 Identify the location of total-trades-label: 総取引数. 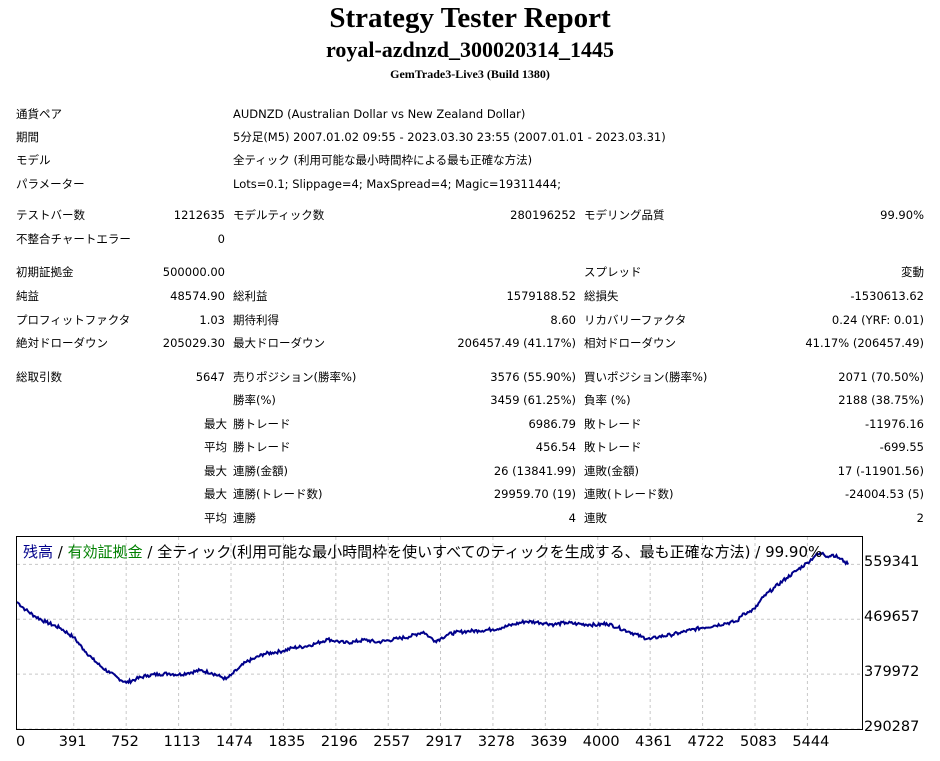
(39, 377).